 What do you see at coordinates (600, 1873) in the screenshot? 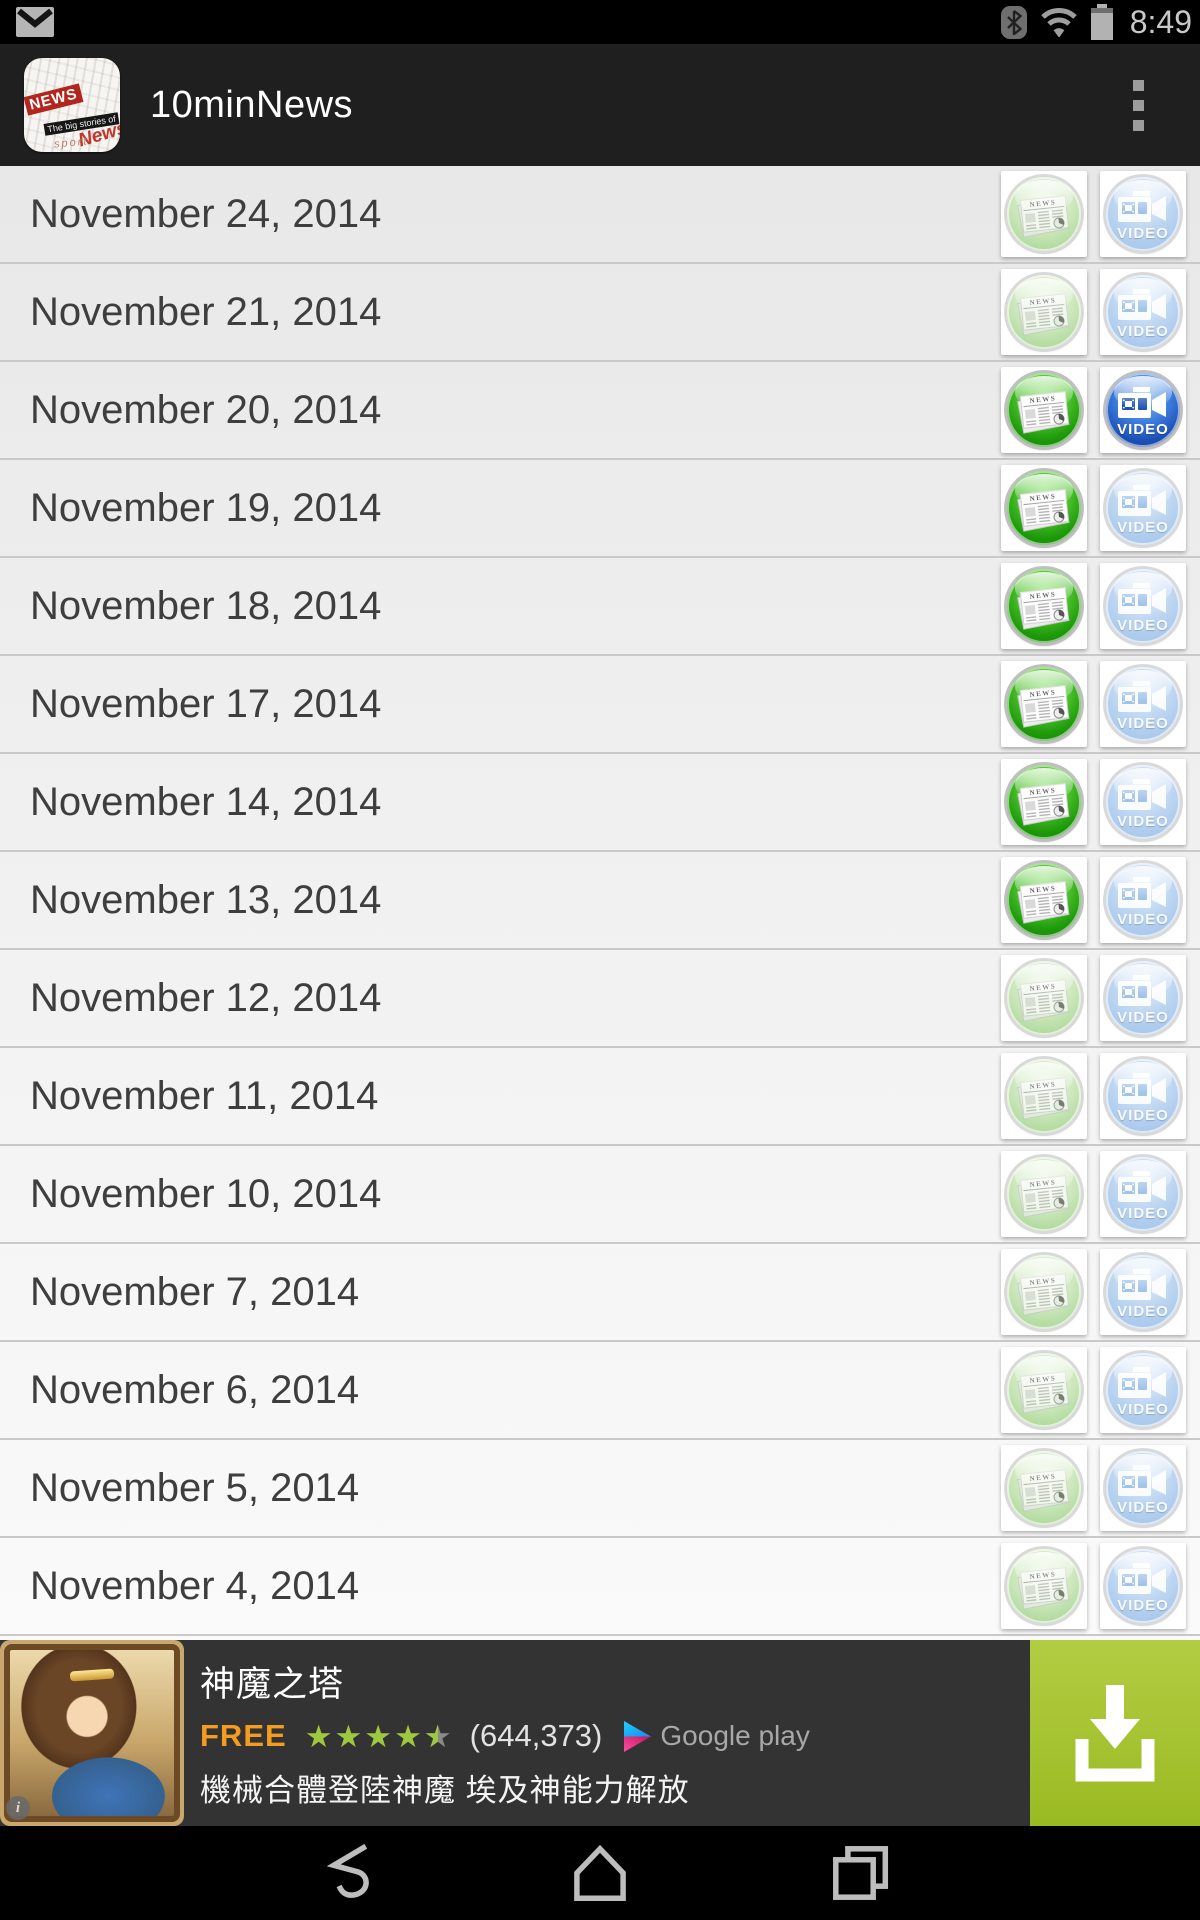
I see `home-button` at bounding box center [600, 1873].